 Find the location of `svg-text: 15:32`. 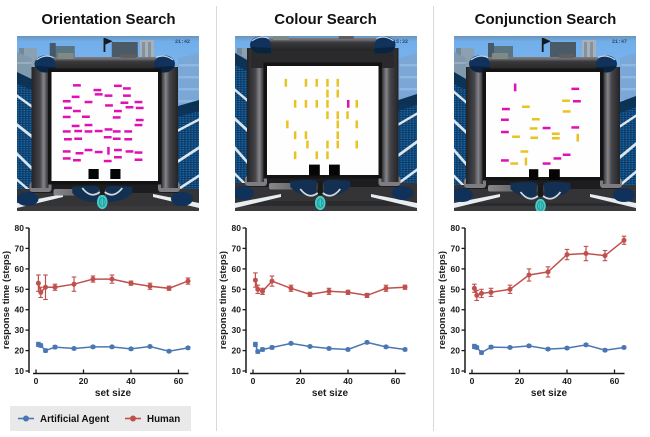

svg-text: 15:32 is located at coordinates (400, 42).